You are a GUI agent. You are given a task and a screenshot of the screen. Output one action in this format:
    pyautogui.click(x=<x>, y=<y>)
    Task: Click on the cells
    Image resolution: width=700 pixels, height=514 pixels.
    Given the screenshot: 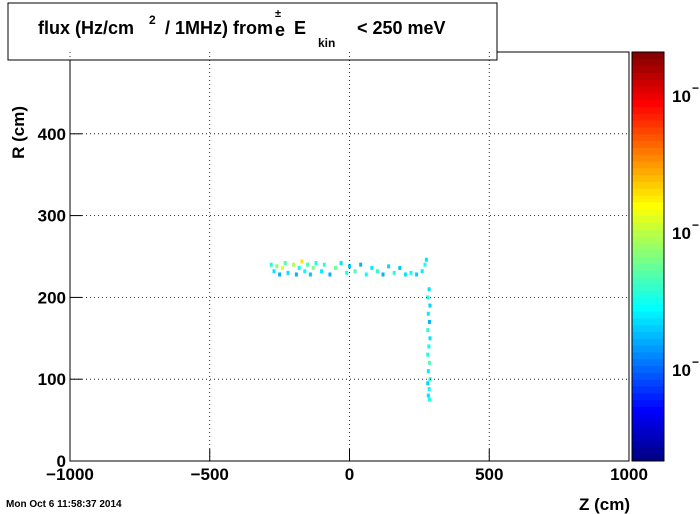 What is the action you would take?
    pyautogui.click(x=350, y=329)
    